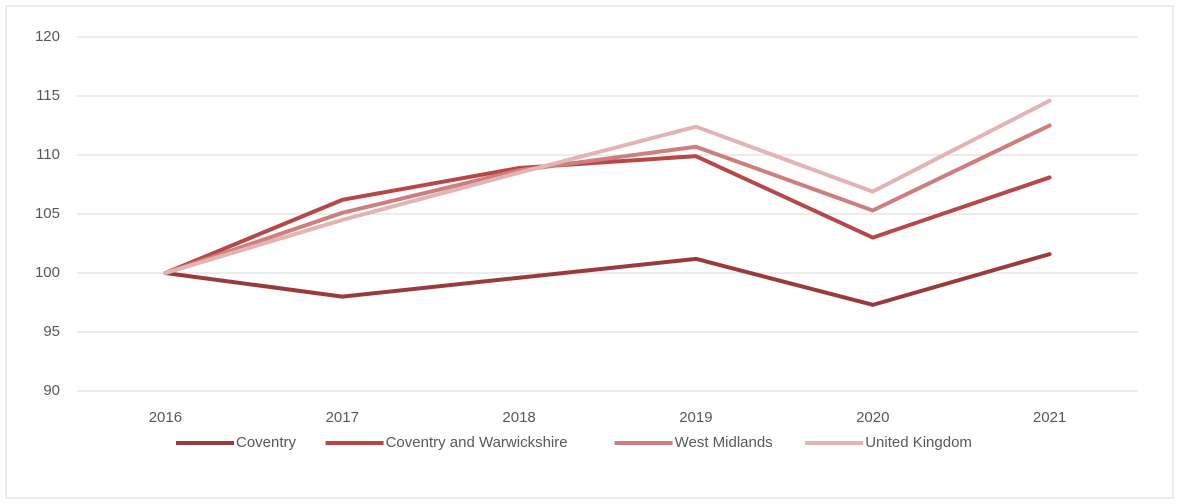  What do you see at coordinates (518, 417) in the screenshot?
I see `x-tick-label: 2018` at bounding box center [518, 417].